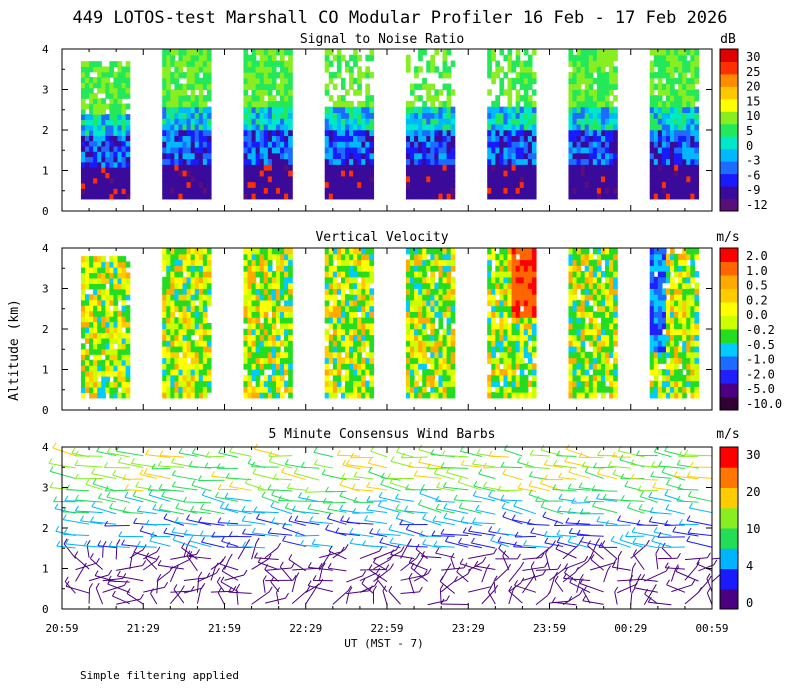 The image size is (800, 700). I want to click on wind-barb-flag, so click(132, 461).